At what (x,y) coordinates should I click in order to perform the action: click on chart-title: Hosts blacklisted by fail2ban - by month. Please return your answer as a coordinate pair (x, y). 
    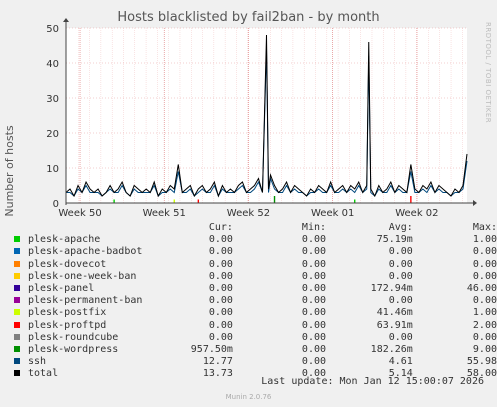
    Looking at the image, I should click on (248, 17).